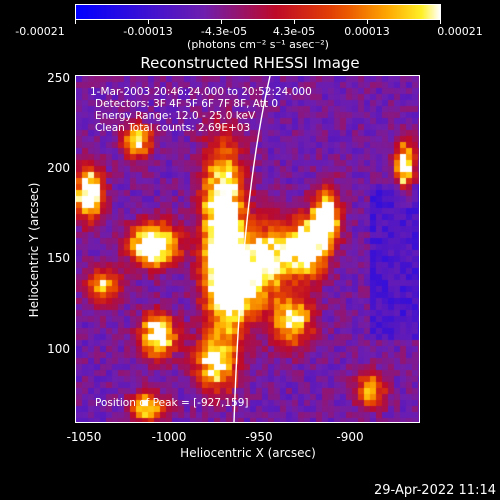 Image resolution: width=500 pixels, height=500 pixels. What do you see at coordinates (224, 31) in the screenshot?
I see `colorbar-label: -4.3e-05` at bounding box center [224, 31].